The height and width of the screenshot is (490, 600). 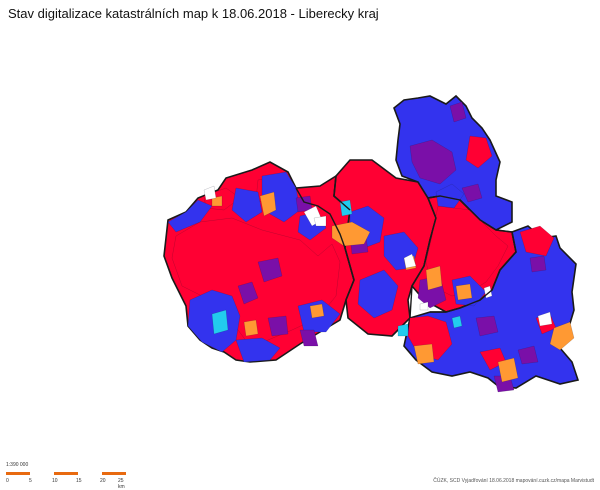 I want to click on scale-tick: 25 km, so click(x=121, y=484).